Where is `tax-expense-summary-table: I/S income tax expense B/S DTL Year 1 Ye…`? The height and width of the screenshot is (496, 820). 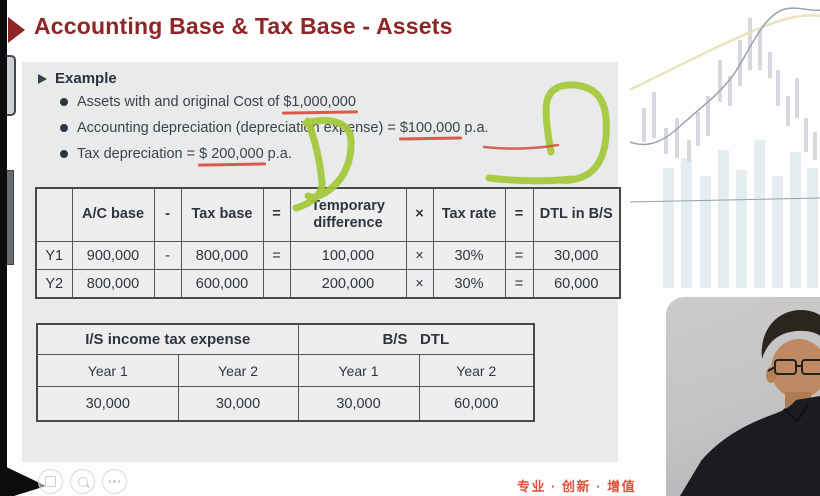 tax-expense-summary-table: I/S income tax expense B/S DTL Year 1 Ye… is located at coordinates (286, 372).